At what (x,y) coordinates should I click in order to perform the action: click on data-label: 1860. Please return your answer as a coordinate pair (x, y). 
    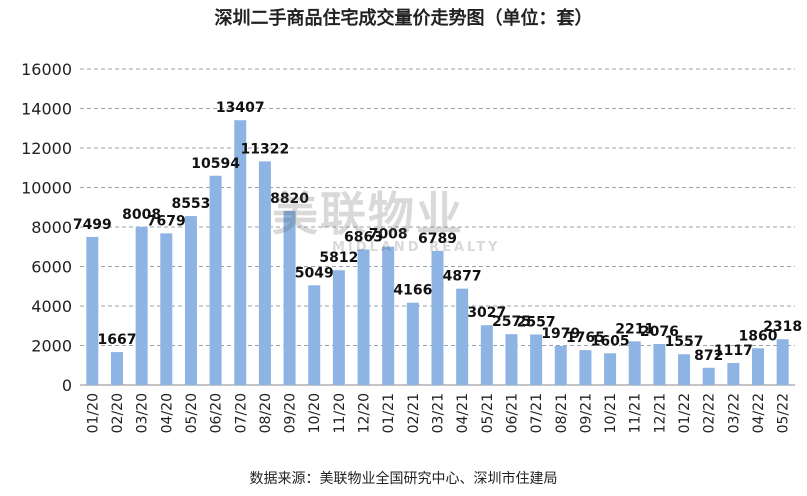
    Looking at the image, I should click on (758, 336).